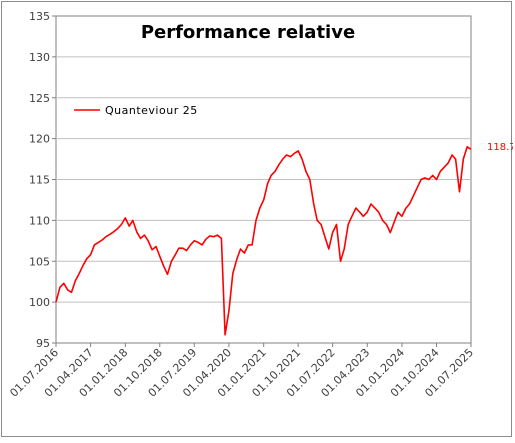  What do you see at coordinates (43, 343) in the screenshot?
I see `y-tick-label: 95` at bounding box center [43, 343].